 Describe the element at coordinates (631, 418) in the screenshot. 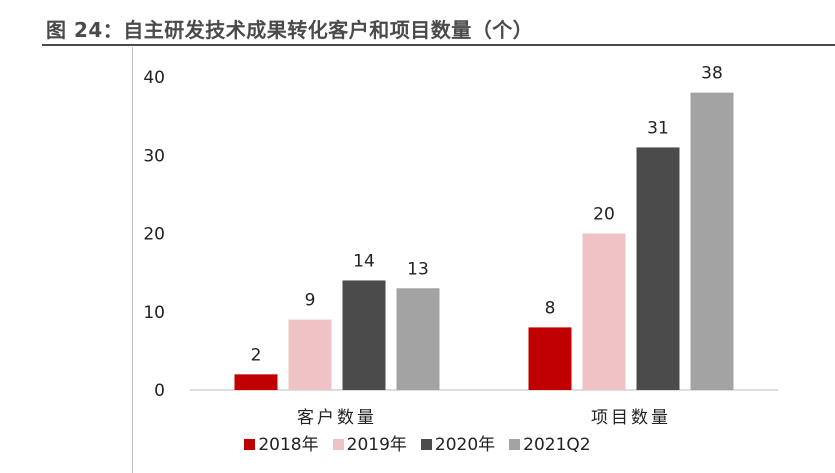

I see `category-label: 项目数量` at that location.